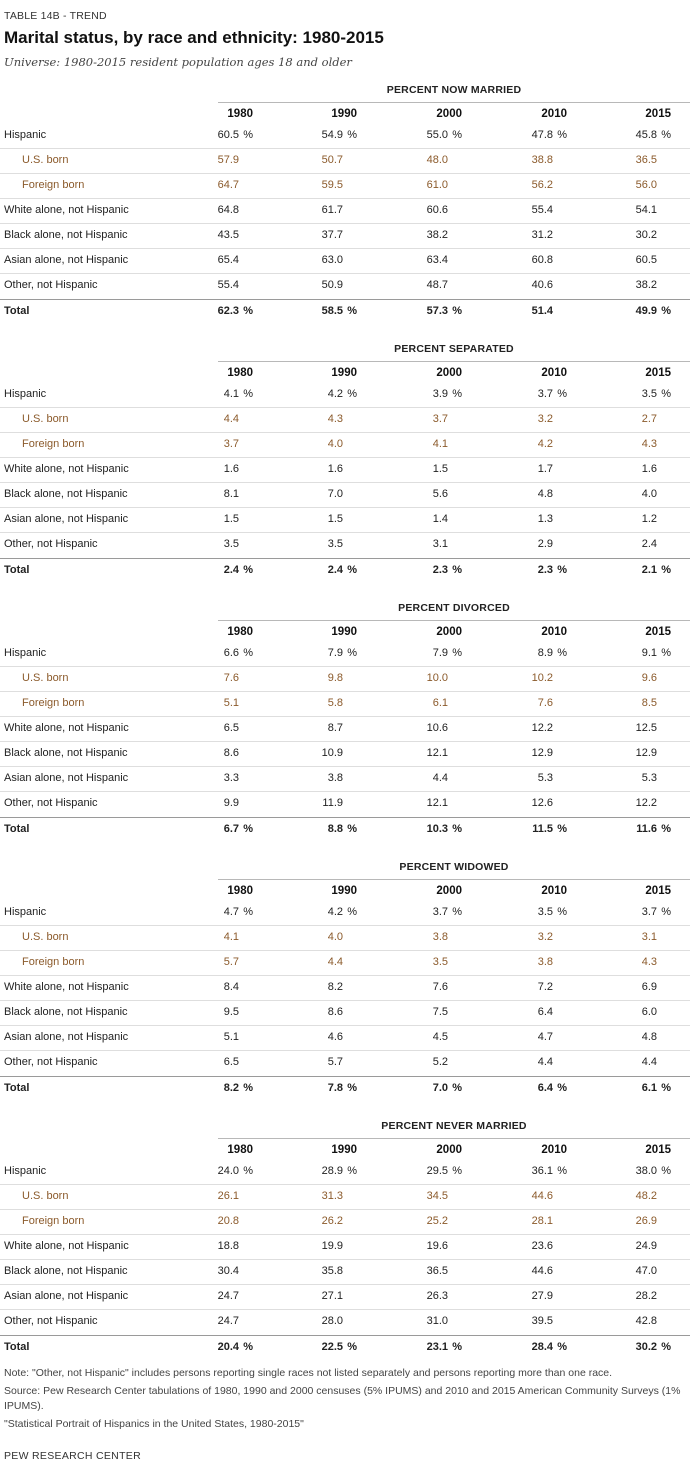  What do you see at coordinates (231, 937) in the screenshot?
I see `cell-value: 4.1` at bounding box center [231, 937].